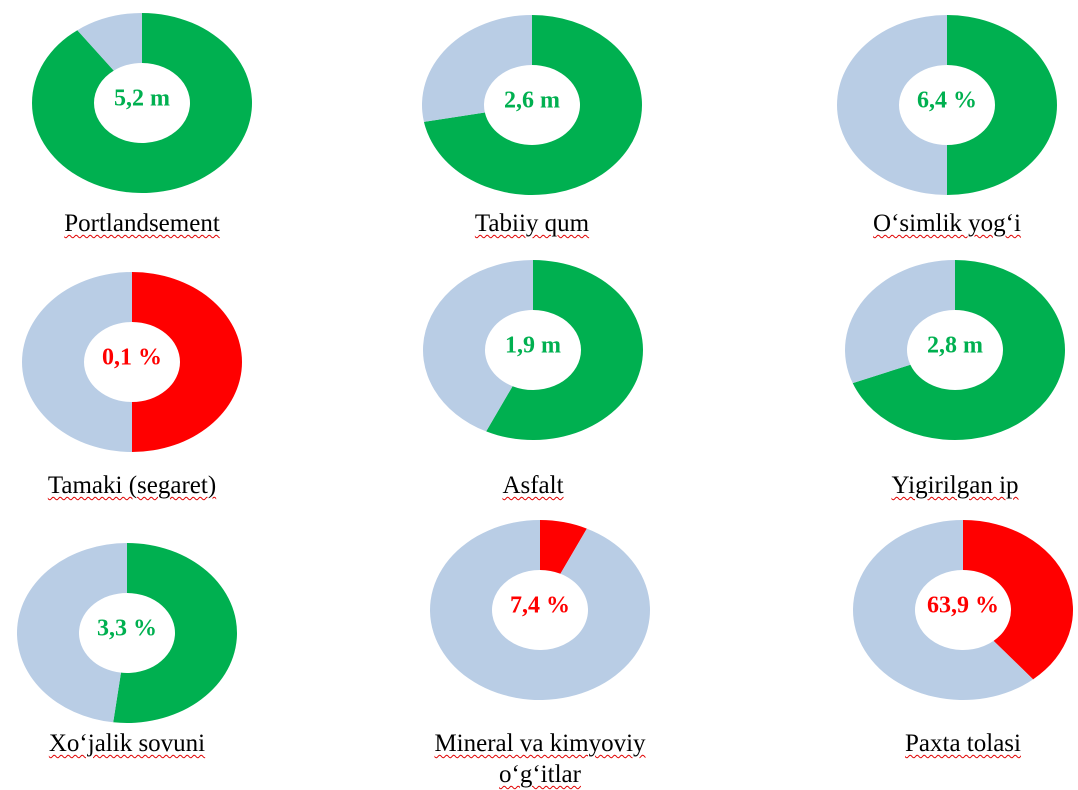 The height and width of the screenshot is (790, 1078). What do you see at coordinates (963, 743) in the screenshot?
I see `caption: Paxta tolasi` at bounding box center [963, 743].